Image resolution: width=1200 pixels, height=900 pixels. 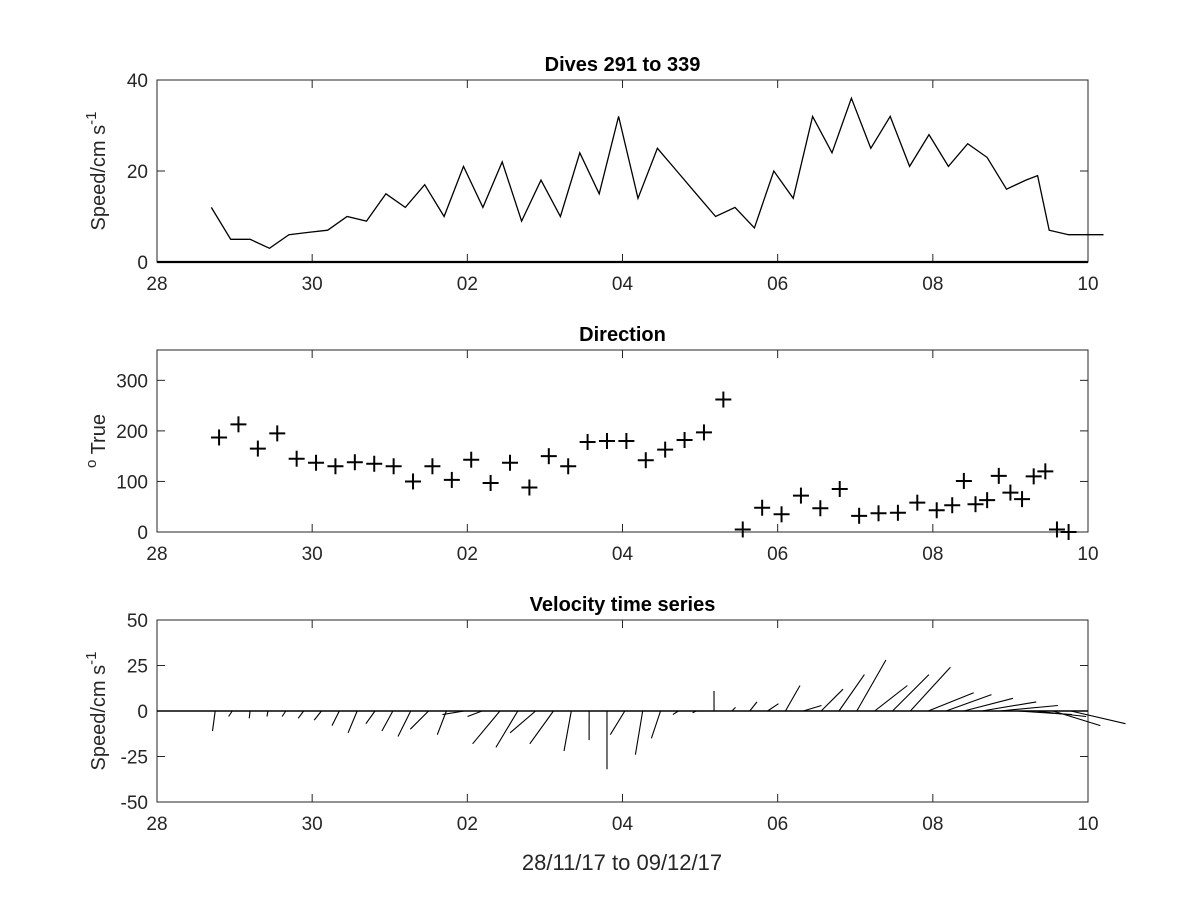 What do you see at coordinates (132, 381) in the screenshot?
I see `y-tick-label: 300` at bounding box center [132, 381].